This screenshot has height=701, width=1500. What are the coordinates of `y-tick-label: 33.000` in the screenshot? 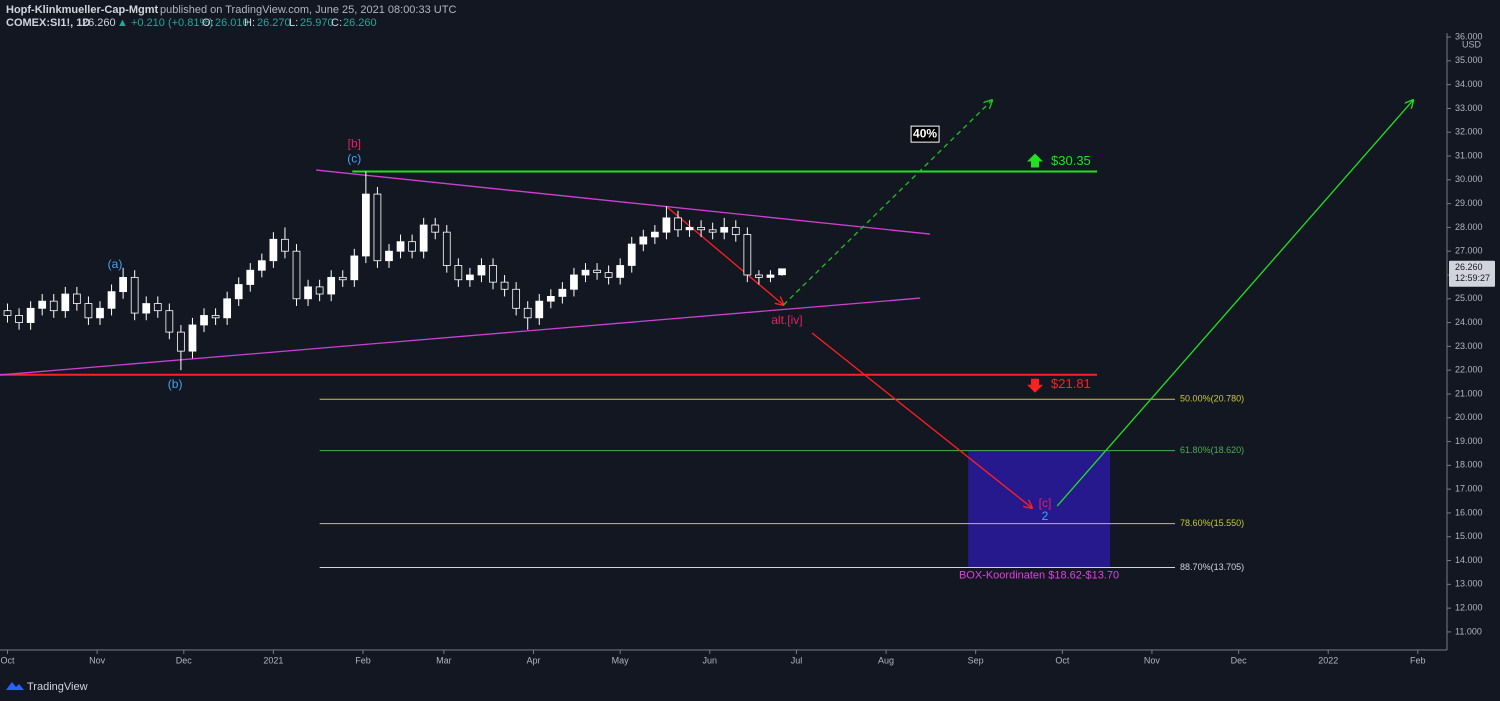 It's located at (1469, 108).